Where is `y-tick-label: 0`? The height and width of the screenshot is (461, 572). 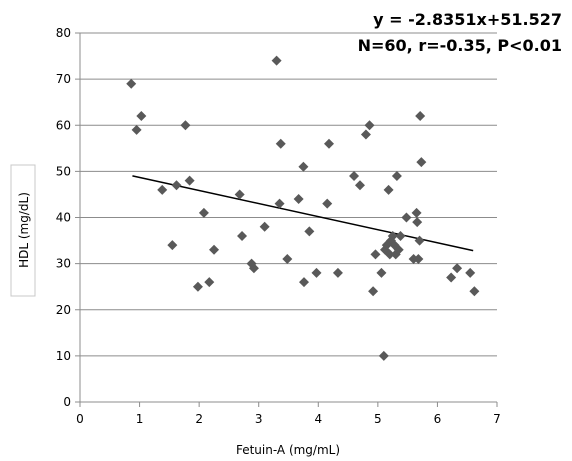 y-tick-label: 0 is located at coordinates (67, 402).